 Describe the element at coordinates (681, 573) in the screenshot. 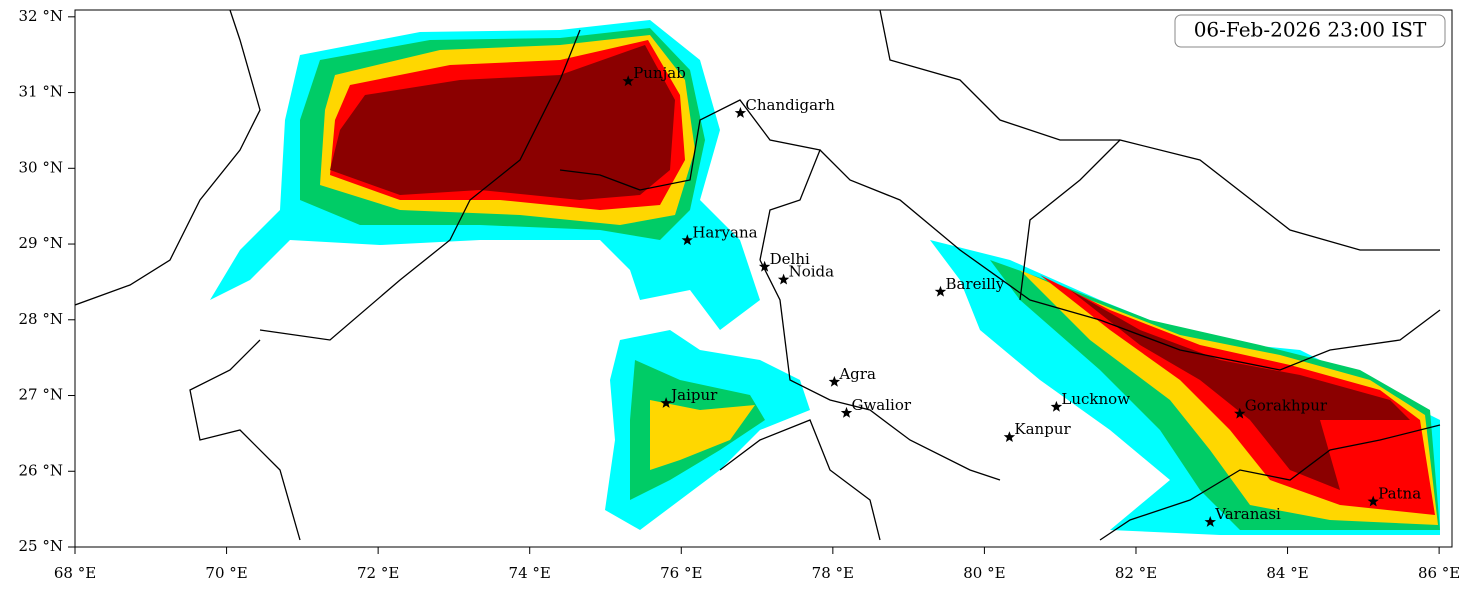

I see `x-tick-label: 76 °E` at that location.